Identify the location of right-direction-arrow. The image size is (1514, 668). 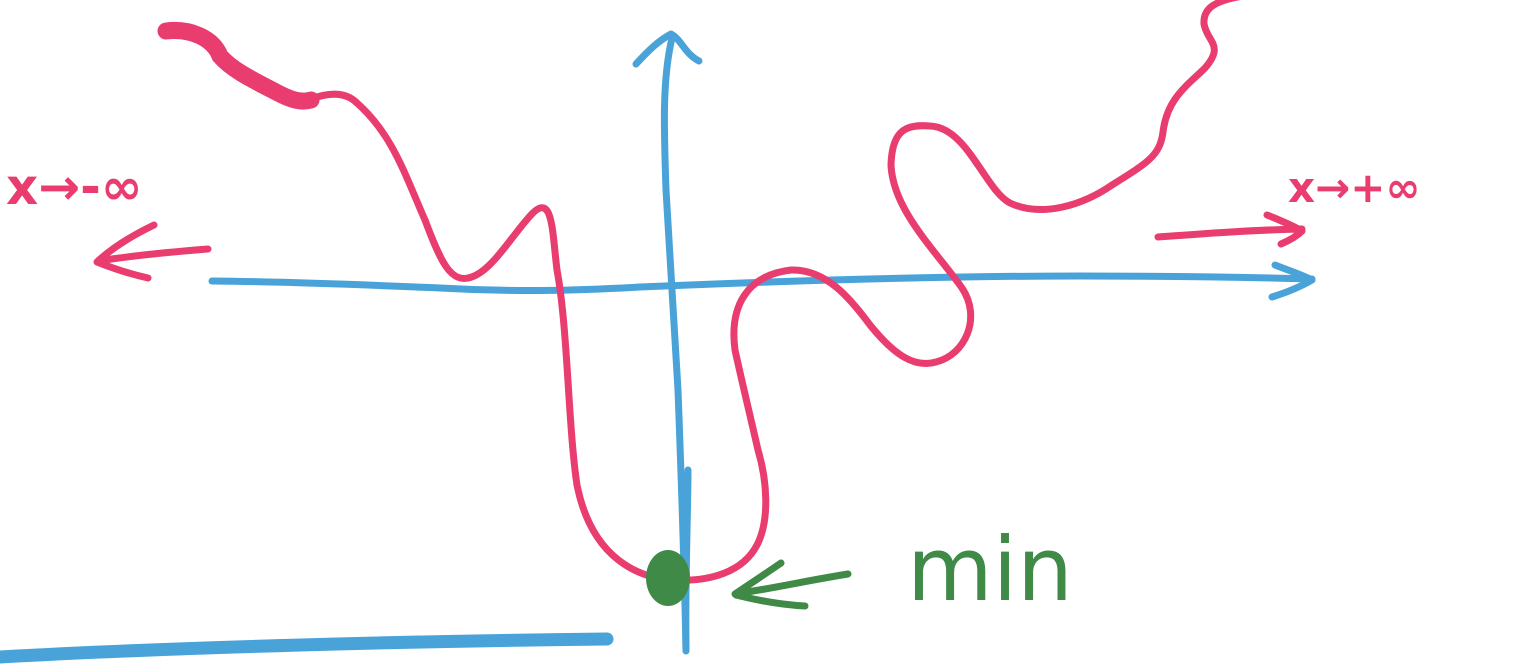
(1230, 229).